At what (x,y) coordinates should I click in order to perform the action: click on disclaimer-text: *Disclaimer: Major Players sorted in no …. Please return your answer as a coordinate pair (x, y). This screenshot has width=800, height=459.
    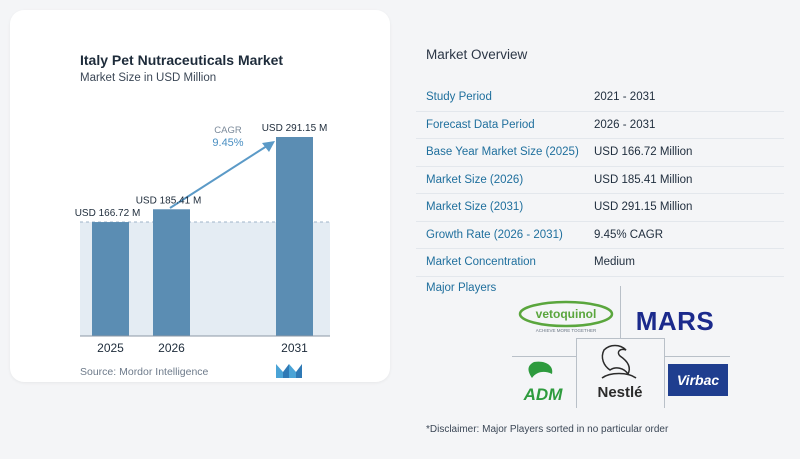
    Looking at the image, I should click on (547, 429).